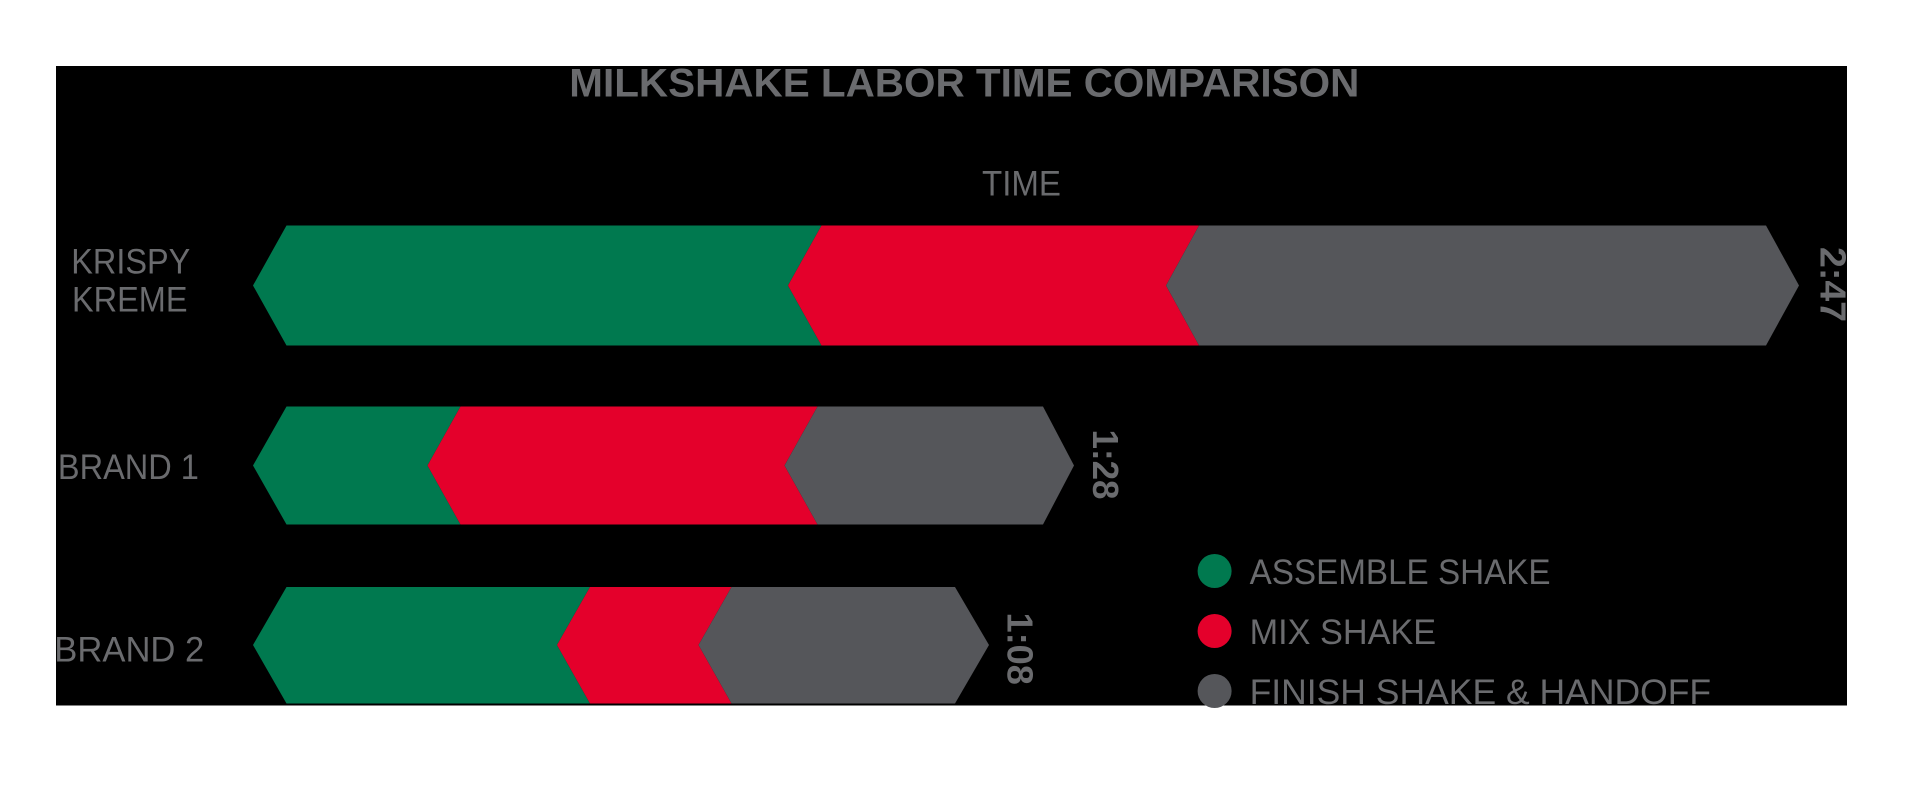 Image resolution: width=1920 pixels, height=800 pixels. What do you see at coordinates (1481, 692) in the screenshot?
I see `svg-text: FINISH SHAKE & HANDOFF` at bounding box center [1481, 692].